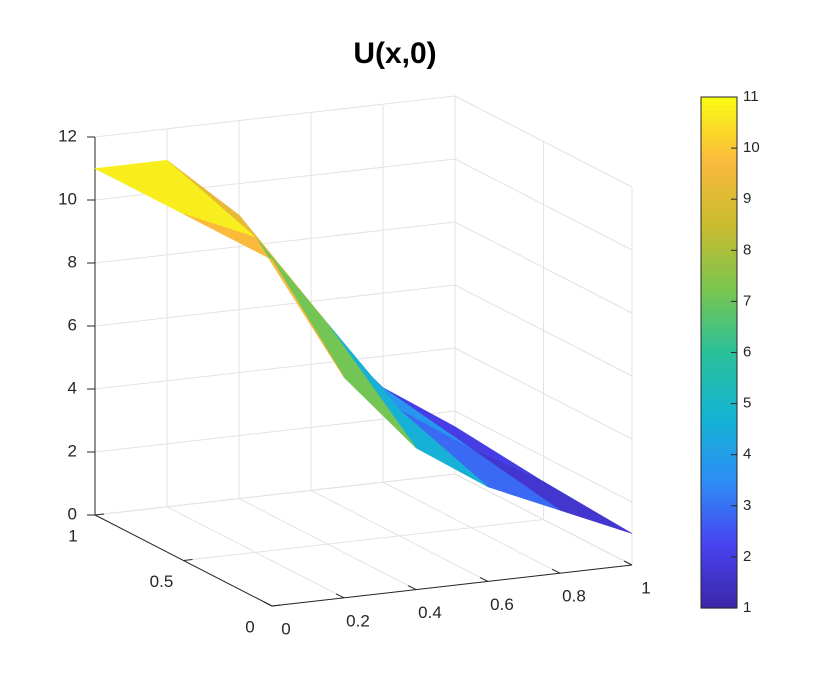  What do you see at coordinates (188, 560) in the screenshot?
I see `y-tick` at bounding box center [188, 560].